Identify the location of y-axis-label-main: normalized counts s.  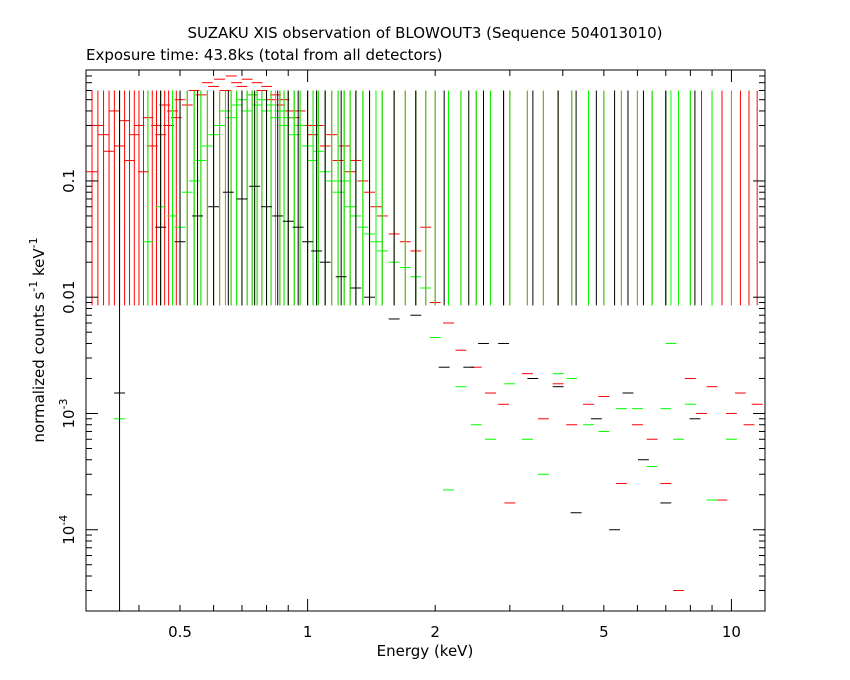
(39, 367).